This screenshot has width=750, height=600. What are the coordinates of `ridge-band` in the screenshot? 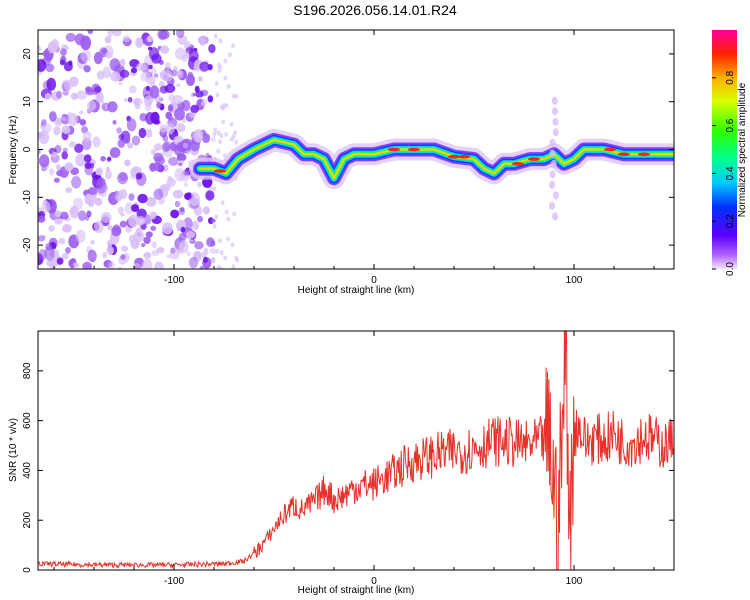 It's located at (436, 159).